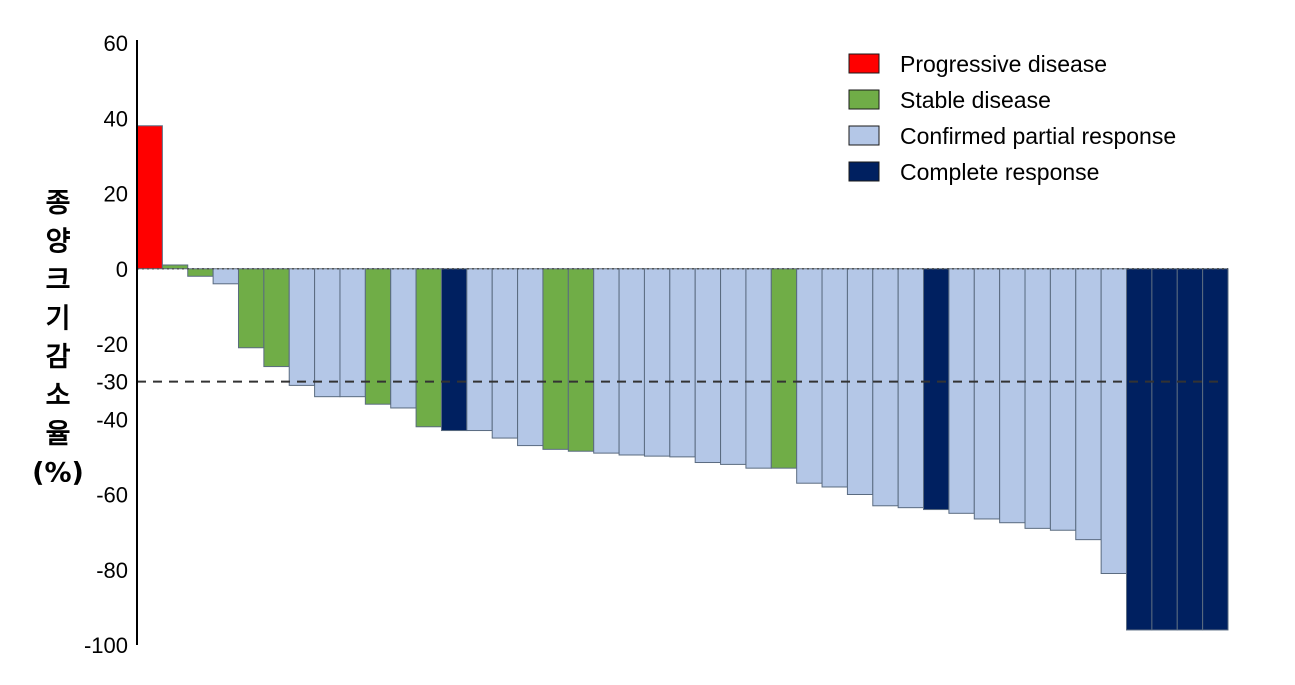 Image resolution: width=1295 pixels, height=685 pixels. What do you see at coordinates (58, 396) in the screenshot?
I see `y-axis-title-part: 소` at bounding box center [58, 396].